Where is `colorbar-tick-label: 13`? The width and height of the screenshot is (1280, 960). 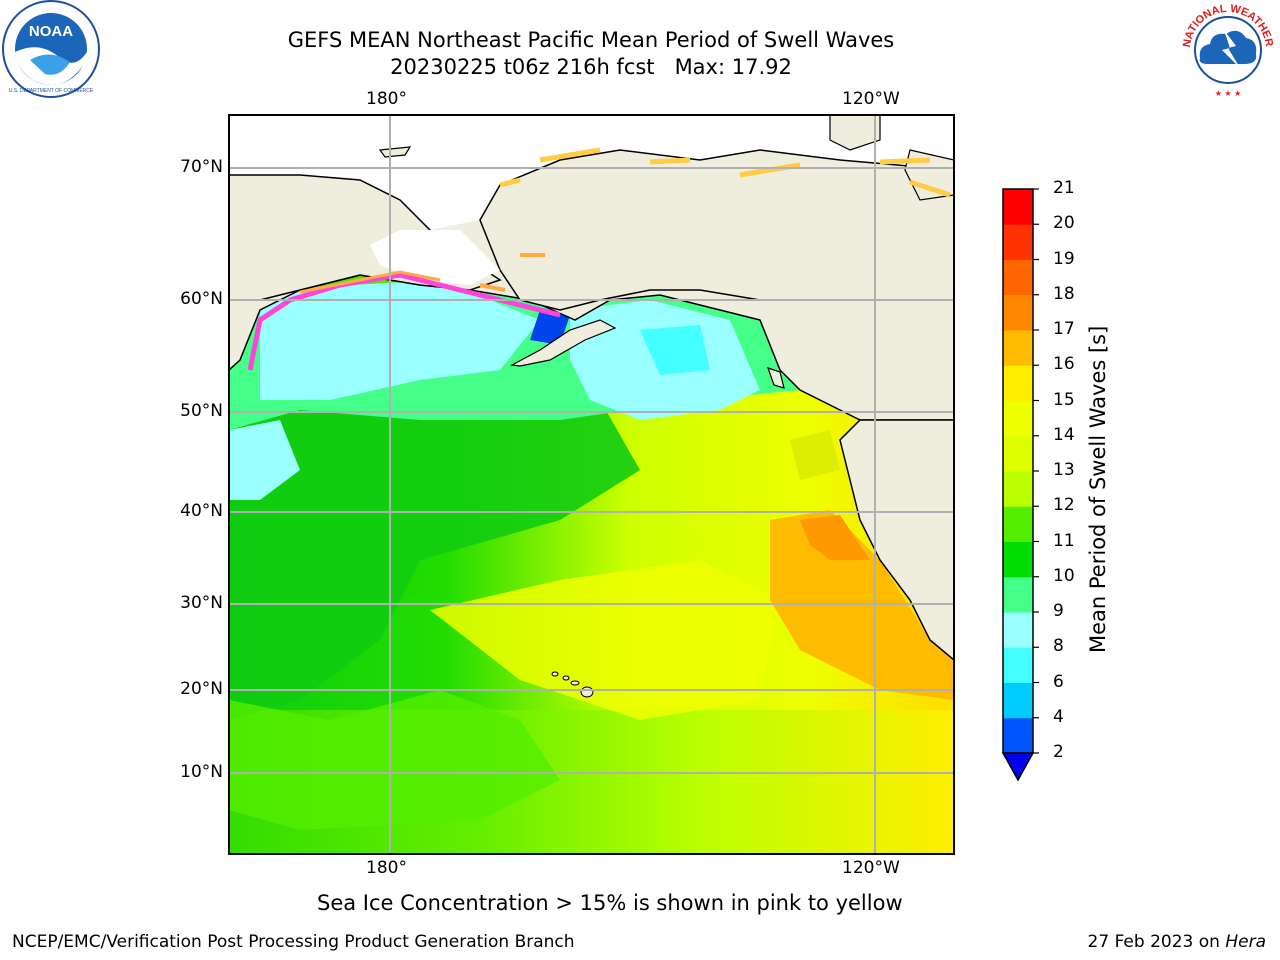
colorbar-tick-label: 13 is located at coordinates (1064, 470).